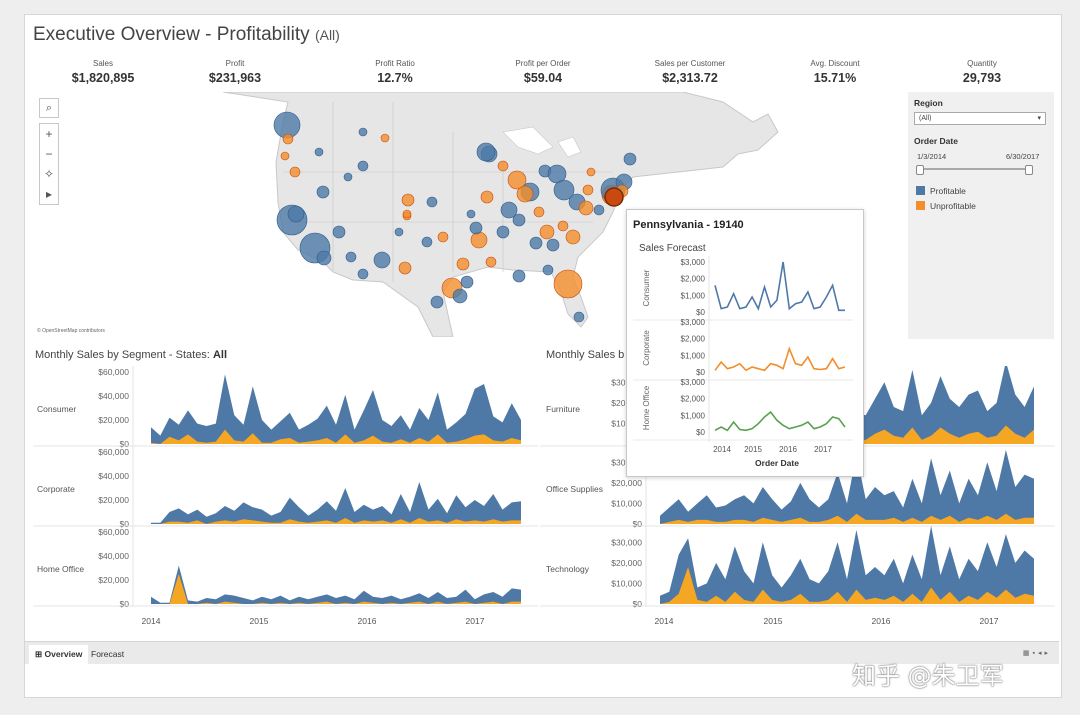  I want to click on map-search-button: ⌕, so click(49, 108).